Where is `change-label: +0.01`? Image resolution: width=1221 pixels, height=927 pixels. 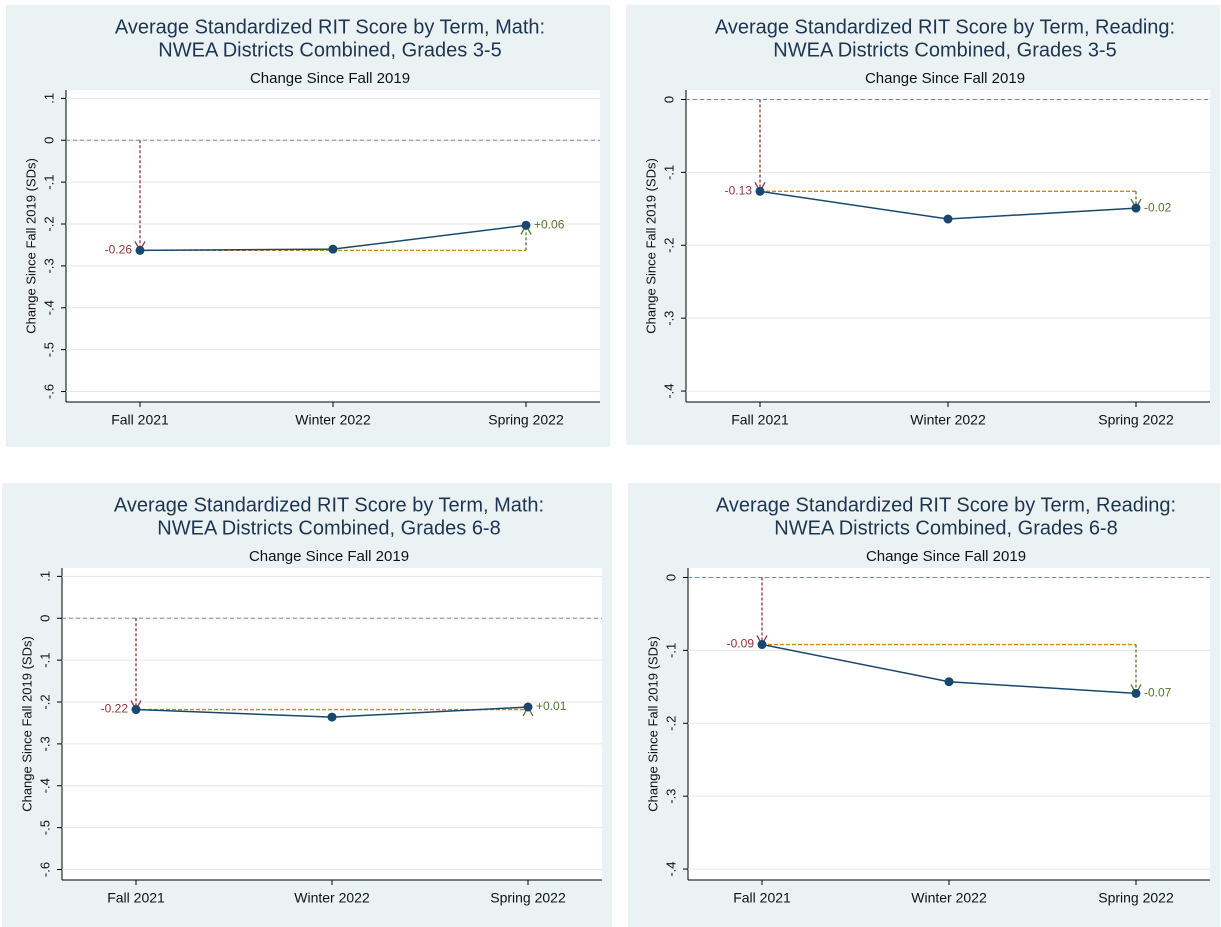
change-label: +0.01 is located at coordinates (551, 706).